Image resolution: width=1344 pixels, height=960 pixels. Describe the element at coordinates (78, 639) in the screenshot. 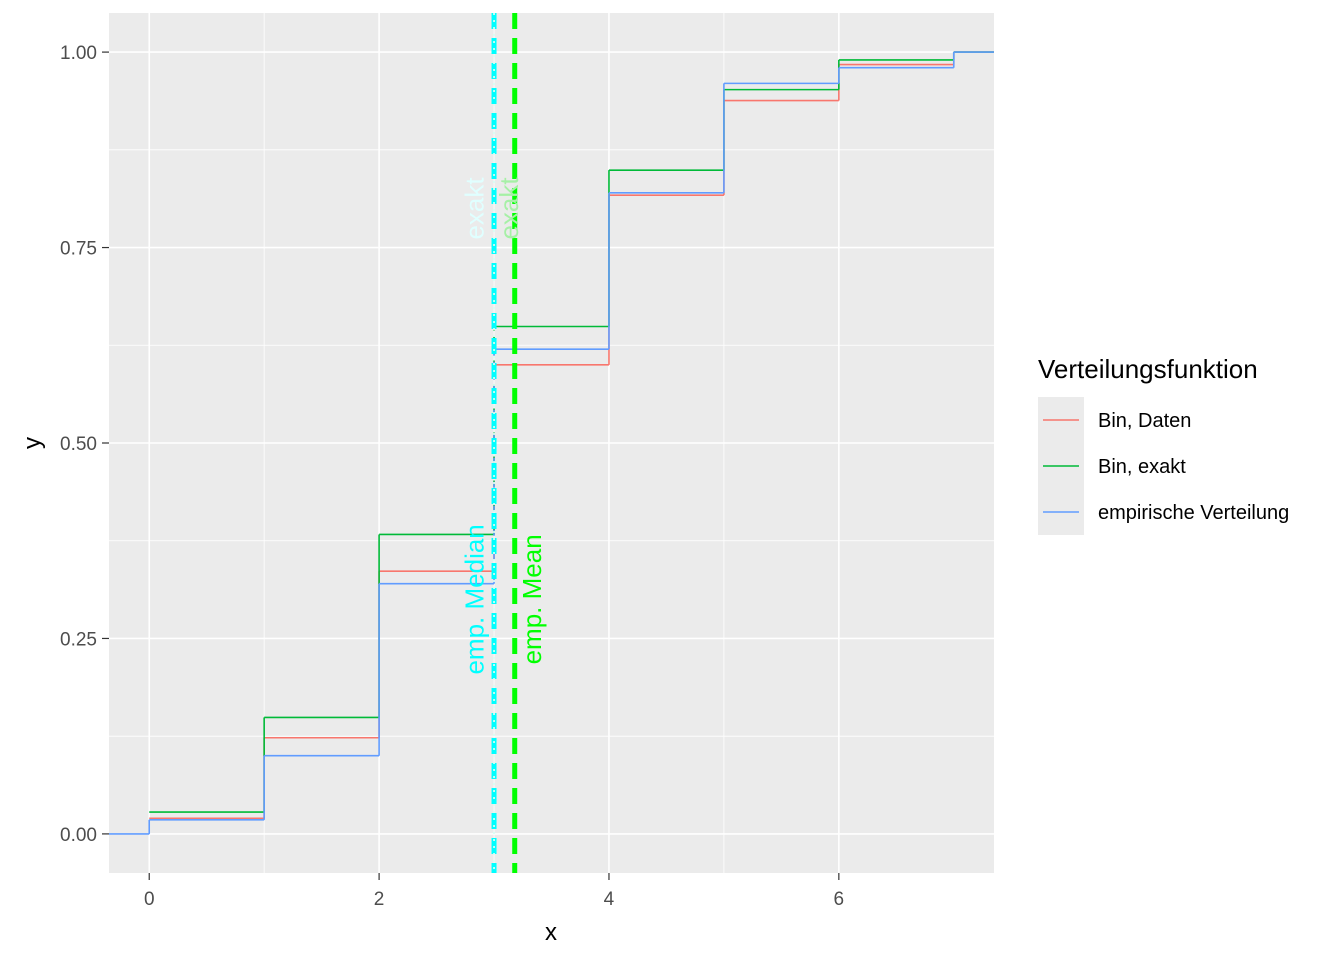

I see `y-tick-label: 0.25` at that location.